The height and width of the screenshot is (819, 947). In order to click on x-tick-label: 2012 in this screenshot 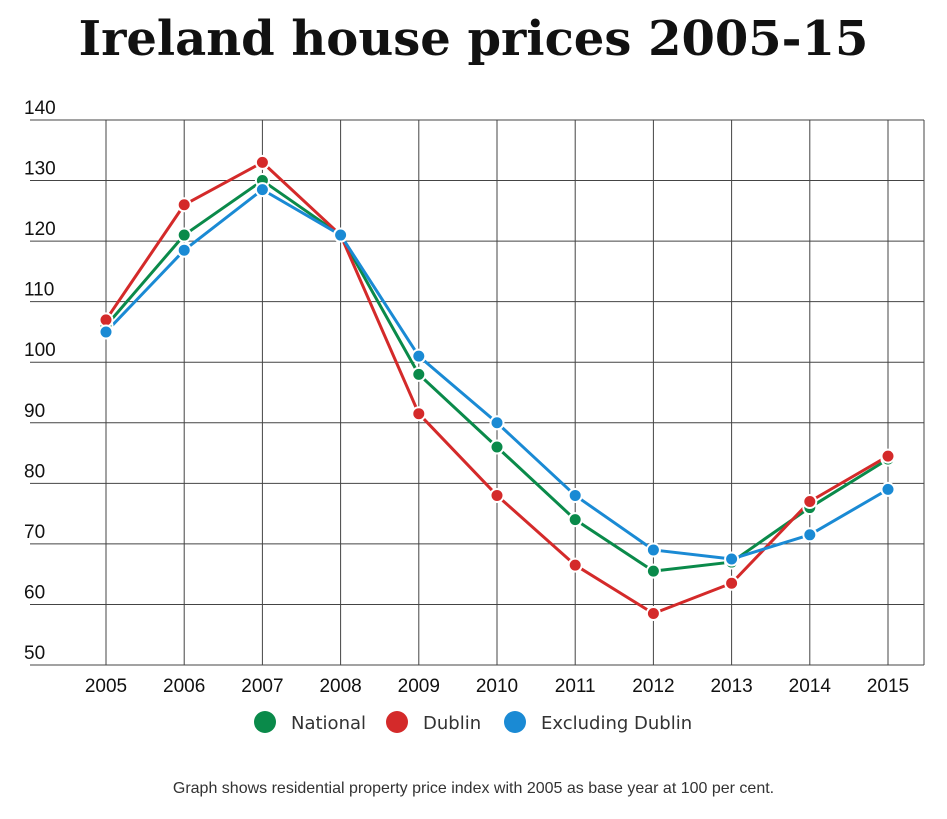, I will do `click(653, 686)`.